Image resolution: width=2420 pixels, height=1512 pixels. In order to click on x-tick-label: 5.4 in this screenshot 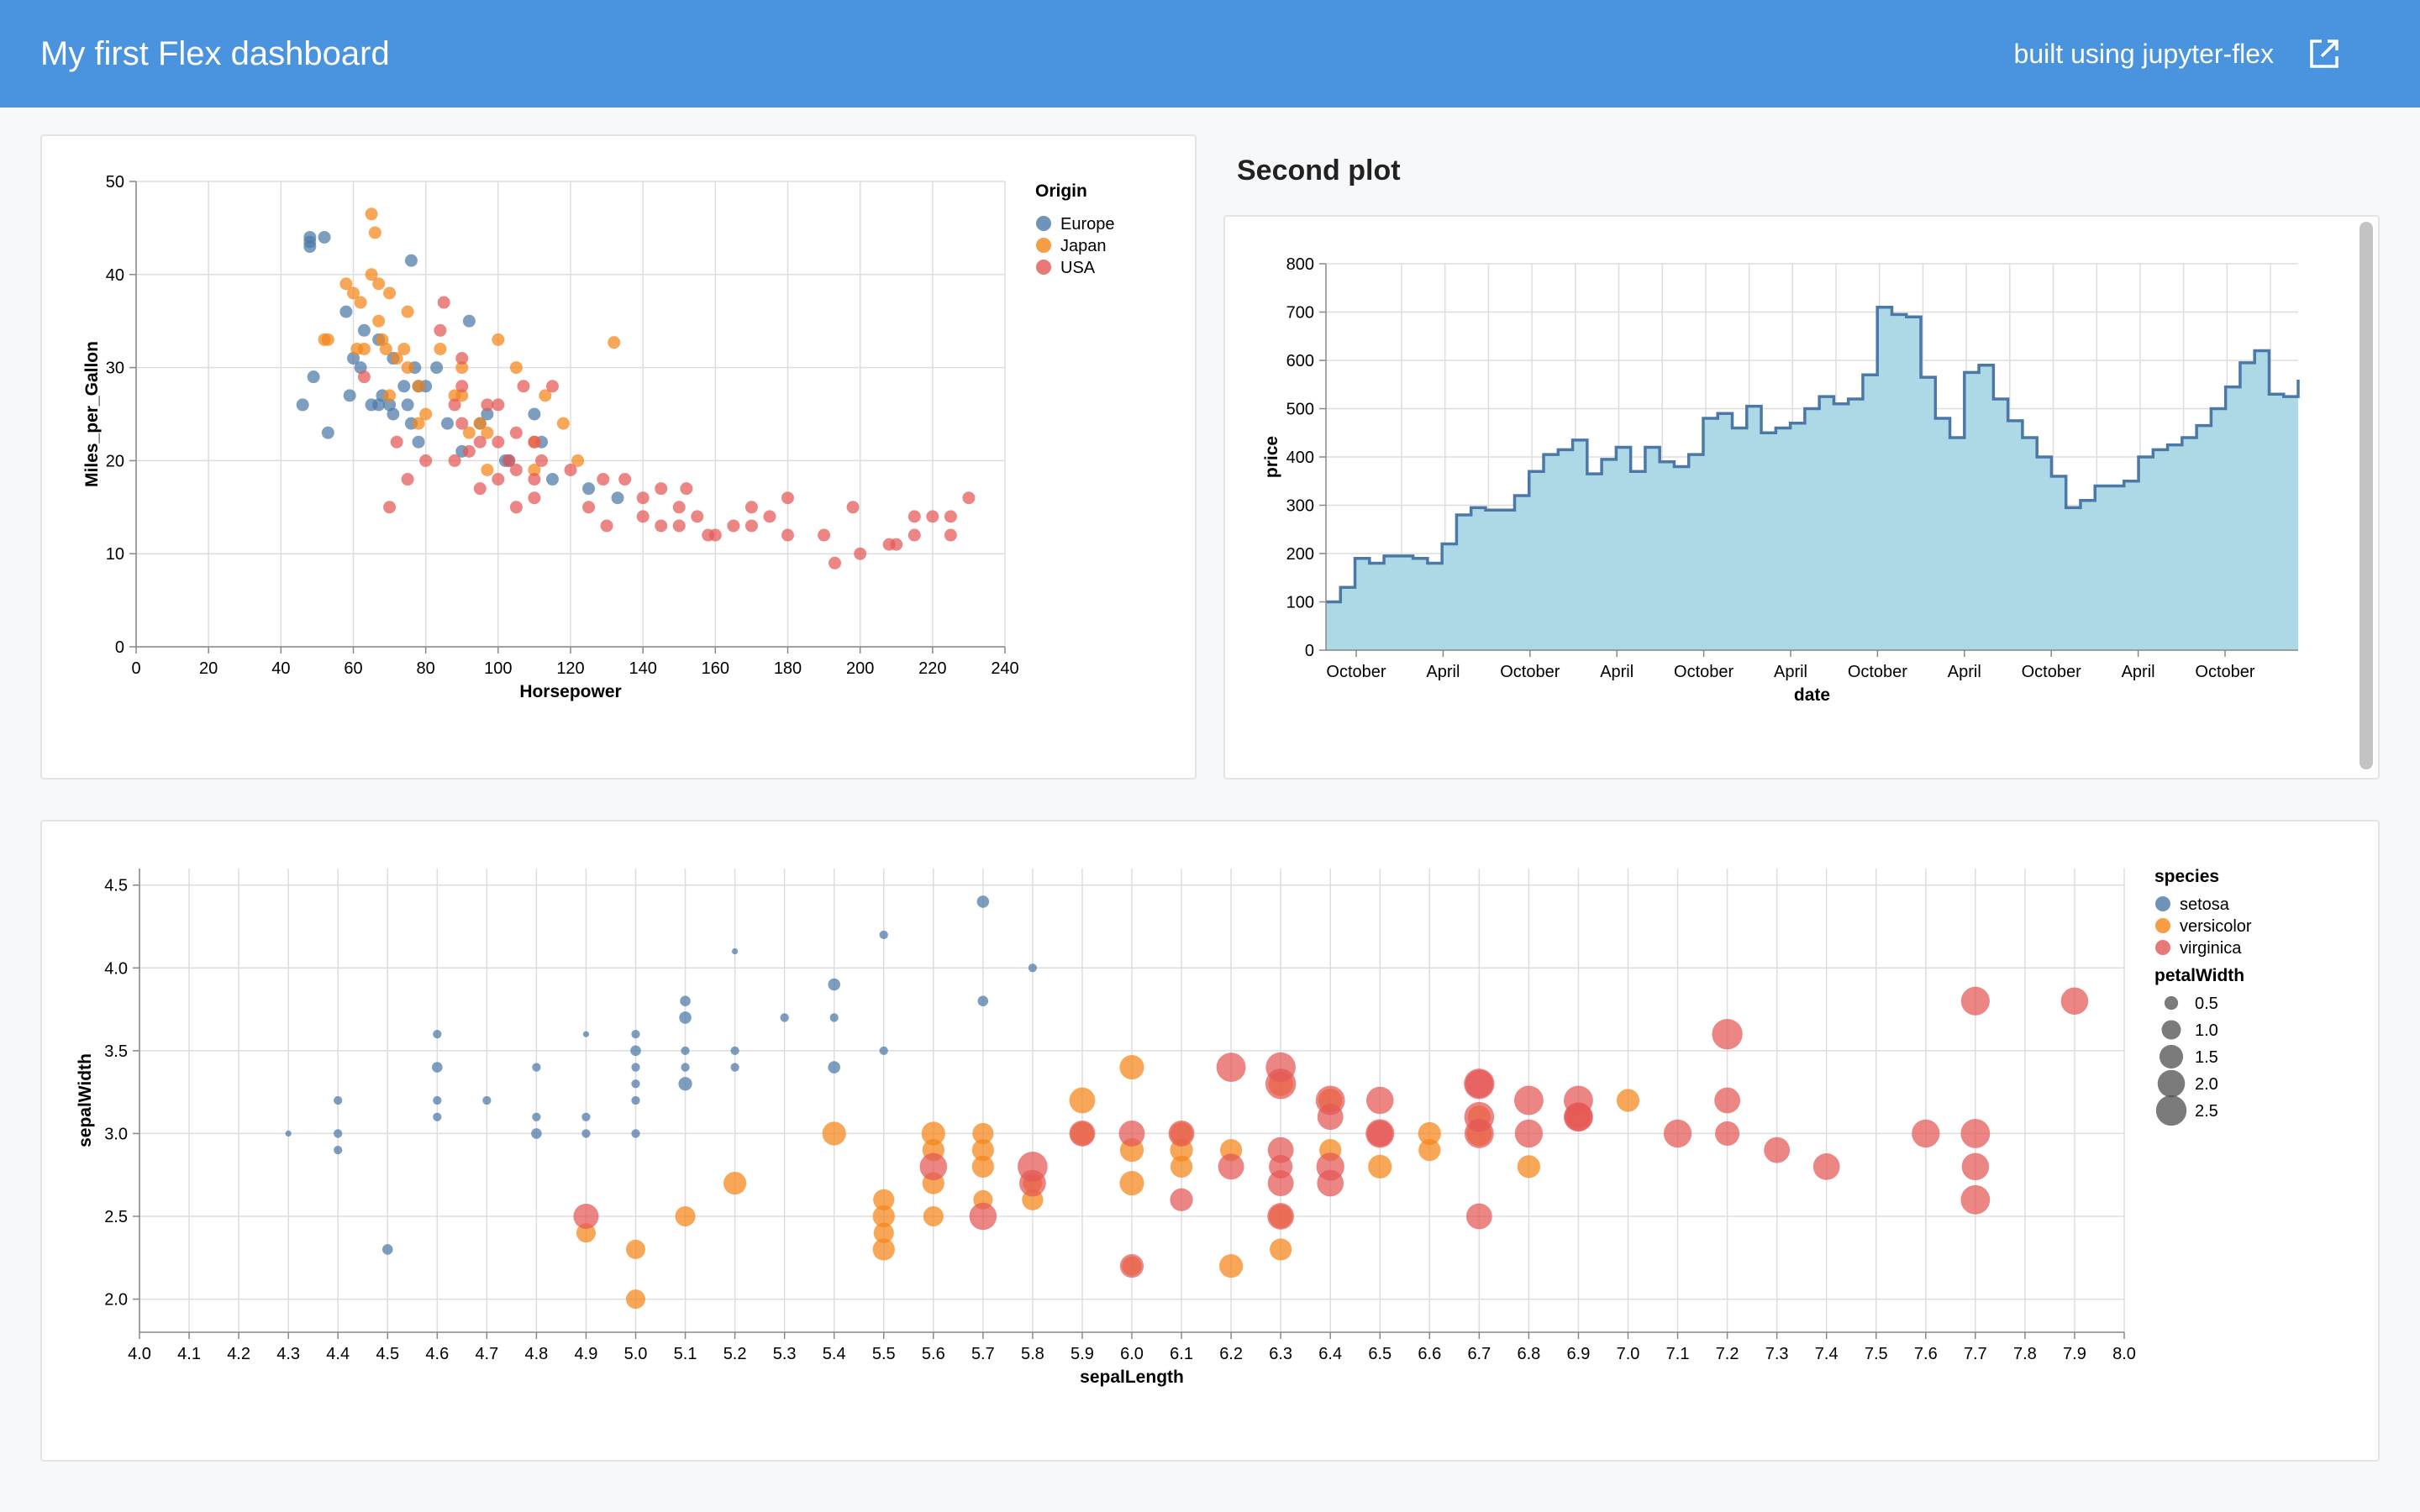, I will do `click(834, 1354)`.